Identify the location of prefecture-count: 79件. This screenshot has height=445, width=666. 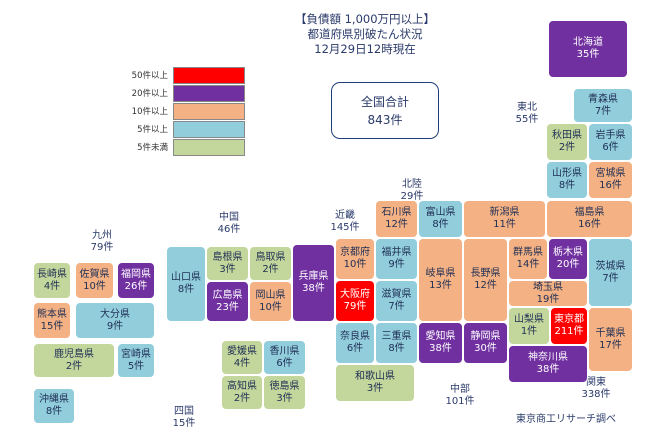
(355, 306).